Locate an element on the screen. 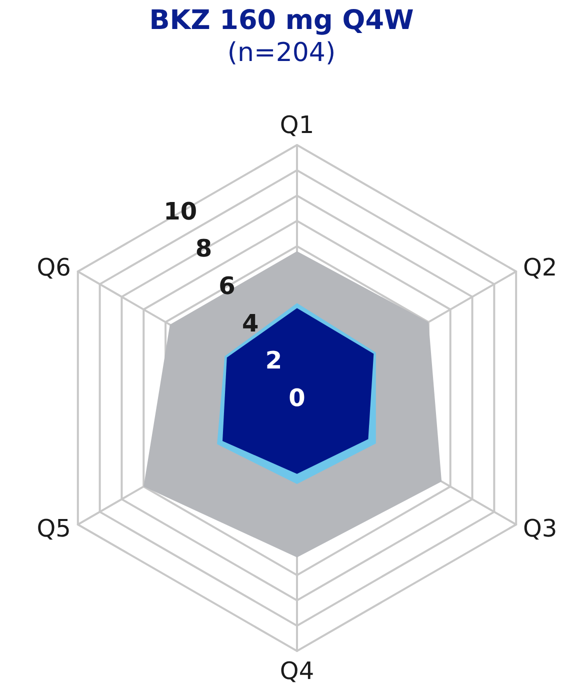  y-tick-label: 4 is located at coordinates (250, 323).